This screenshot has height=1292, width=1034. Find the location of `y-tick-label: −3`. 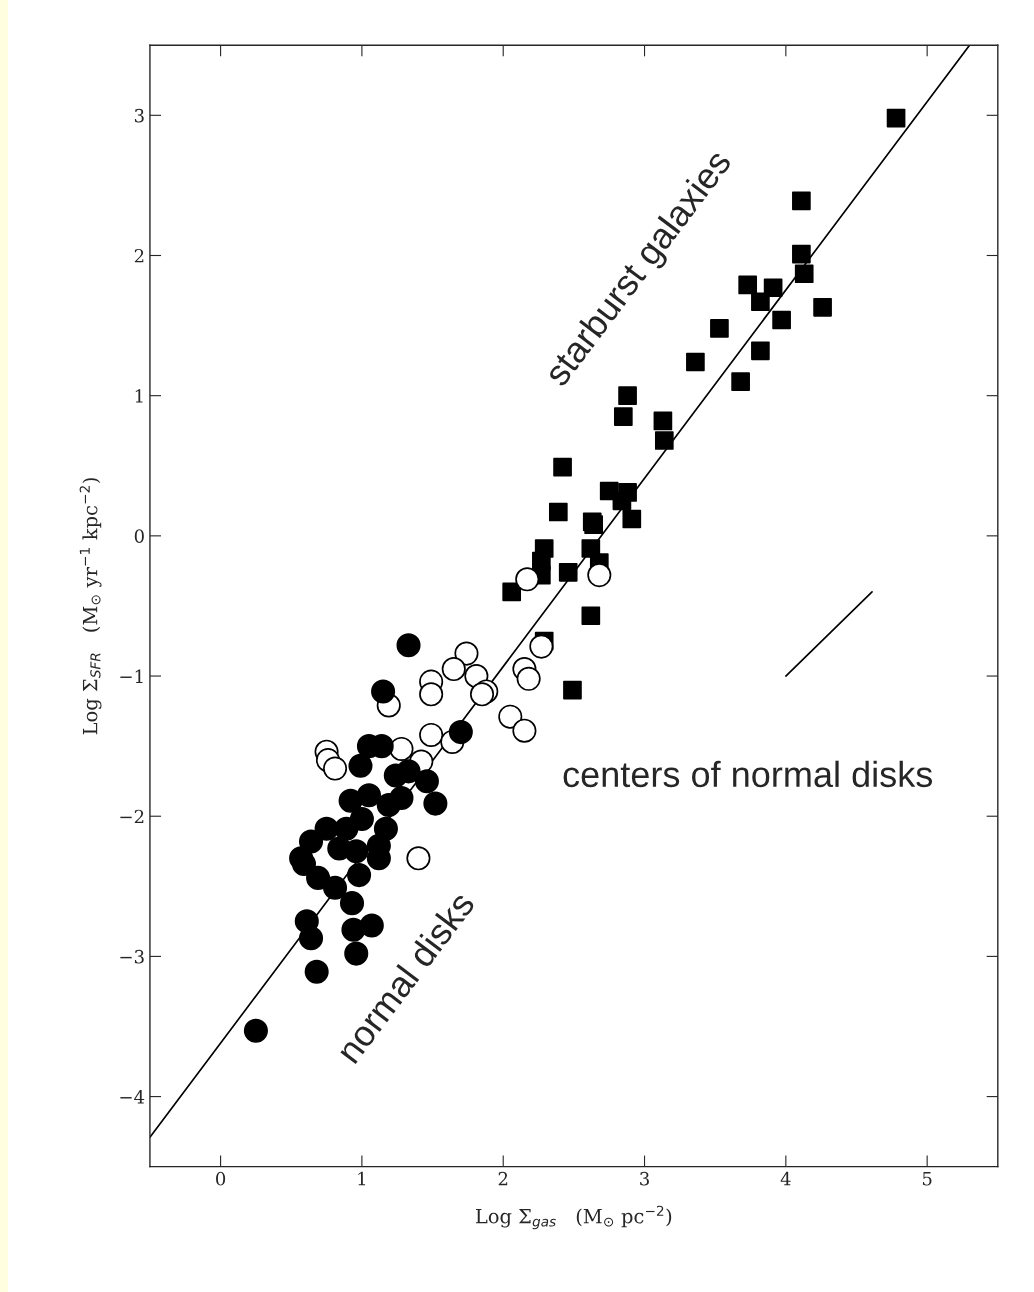

y-tick-label: −3 is located at coordinates (132, 956).